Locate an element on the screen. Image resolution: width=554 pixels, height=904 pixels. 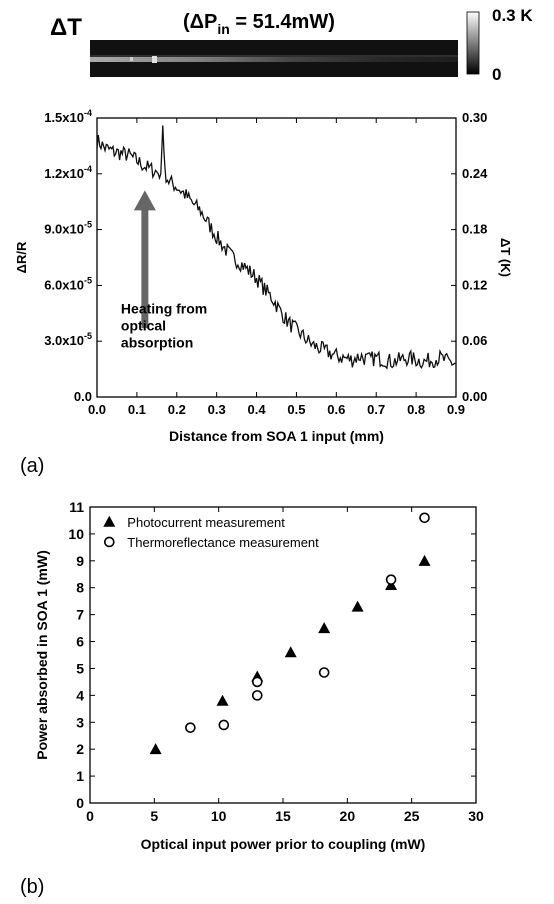
y2-tick-label-a: 0.12 is located at coordinates (474, 284).